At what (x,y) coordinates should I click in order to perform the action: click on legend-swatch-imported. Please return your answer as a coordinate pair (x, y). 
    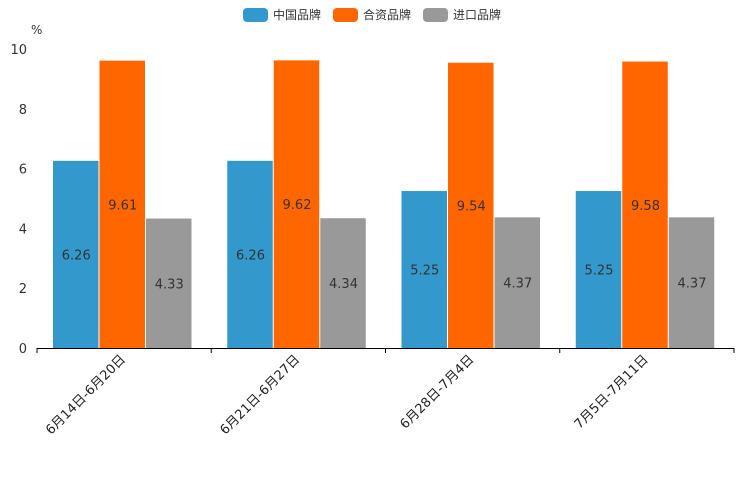
    Looking at the image, I should click on (435, 14).